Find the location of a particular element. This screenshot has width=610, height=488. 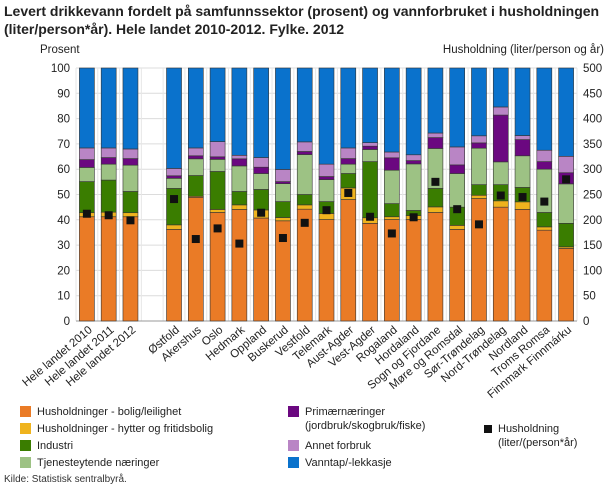

legend-item: Annet forbruk is located at coordinates (329, 446).